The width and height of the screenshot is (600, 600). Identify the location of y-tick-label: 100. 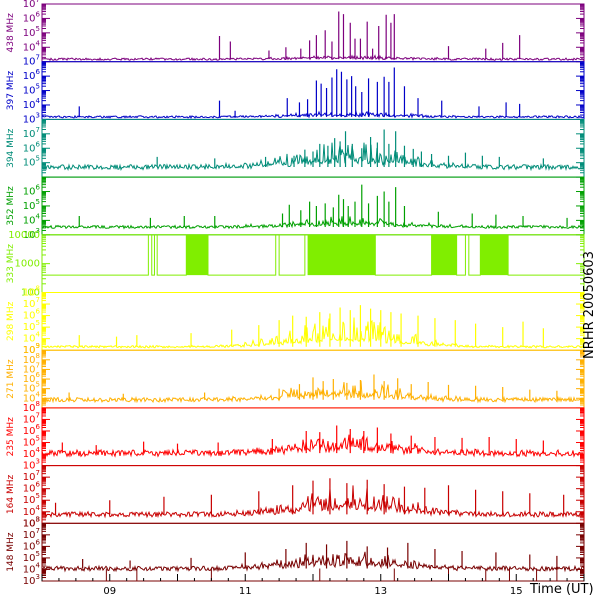
(30, 293).